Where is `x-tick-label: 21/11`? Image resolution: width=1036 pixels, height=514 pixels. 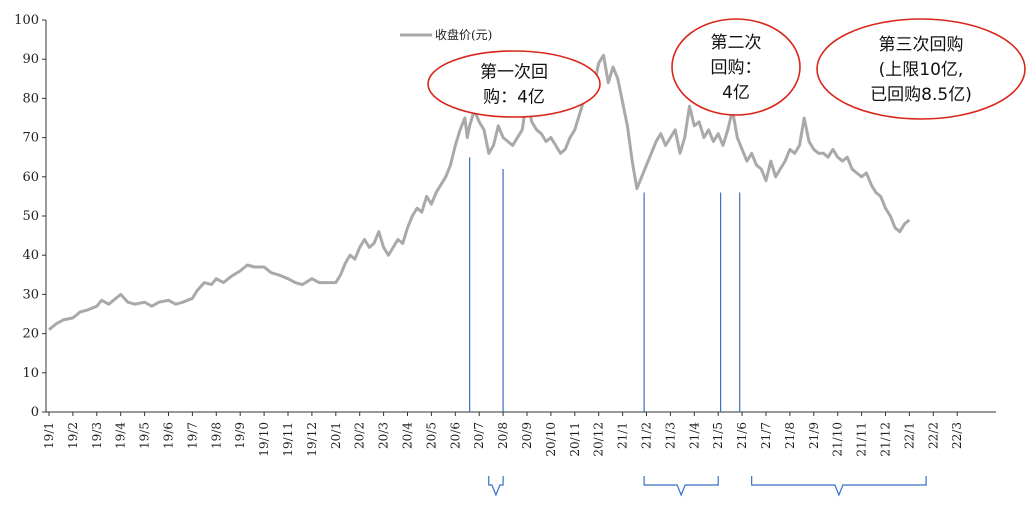
x-tick-label: 21/11 is located at coordinates (862, 439).